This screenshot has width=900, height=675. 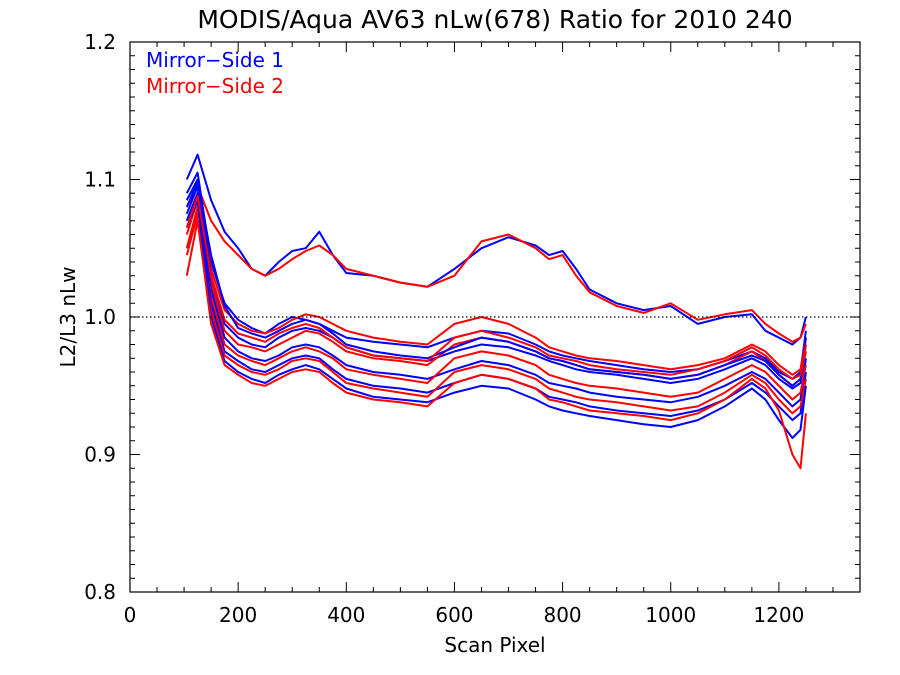 What do you see at coordinates (130, 615) in the screenshot?
I see `x-tick-label: 0` at bounding box center [130, 615].